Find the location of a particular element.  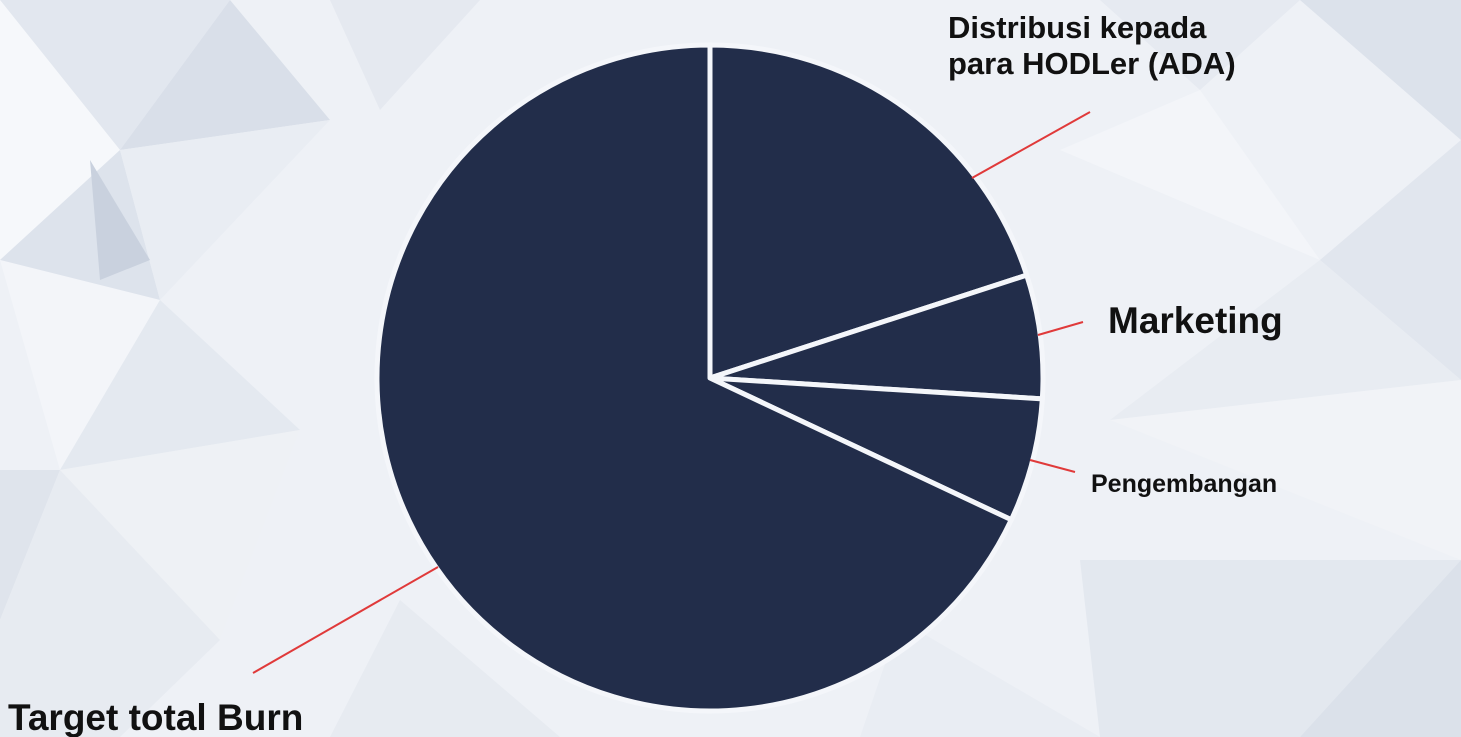

slice-label-3: Pengembangan is located at coordinates (1184, 484).